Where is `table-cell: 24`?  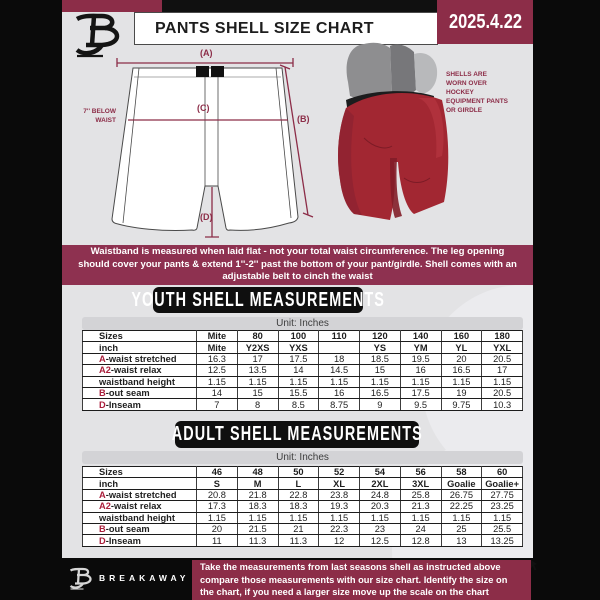 table-cell: 24 is located at coordinates (420, 529).